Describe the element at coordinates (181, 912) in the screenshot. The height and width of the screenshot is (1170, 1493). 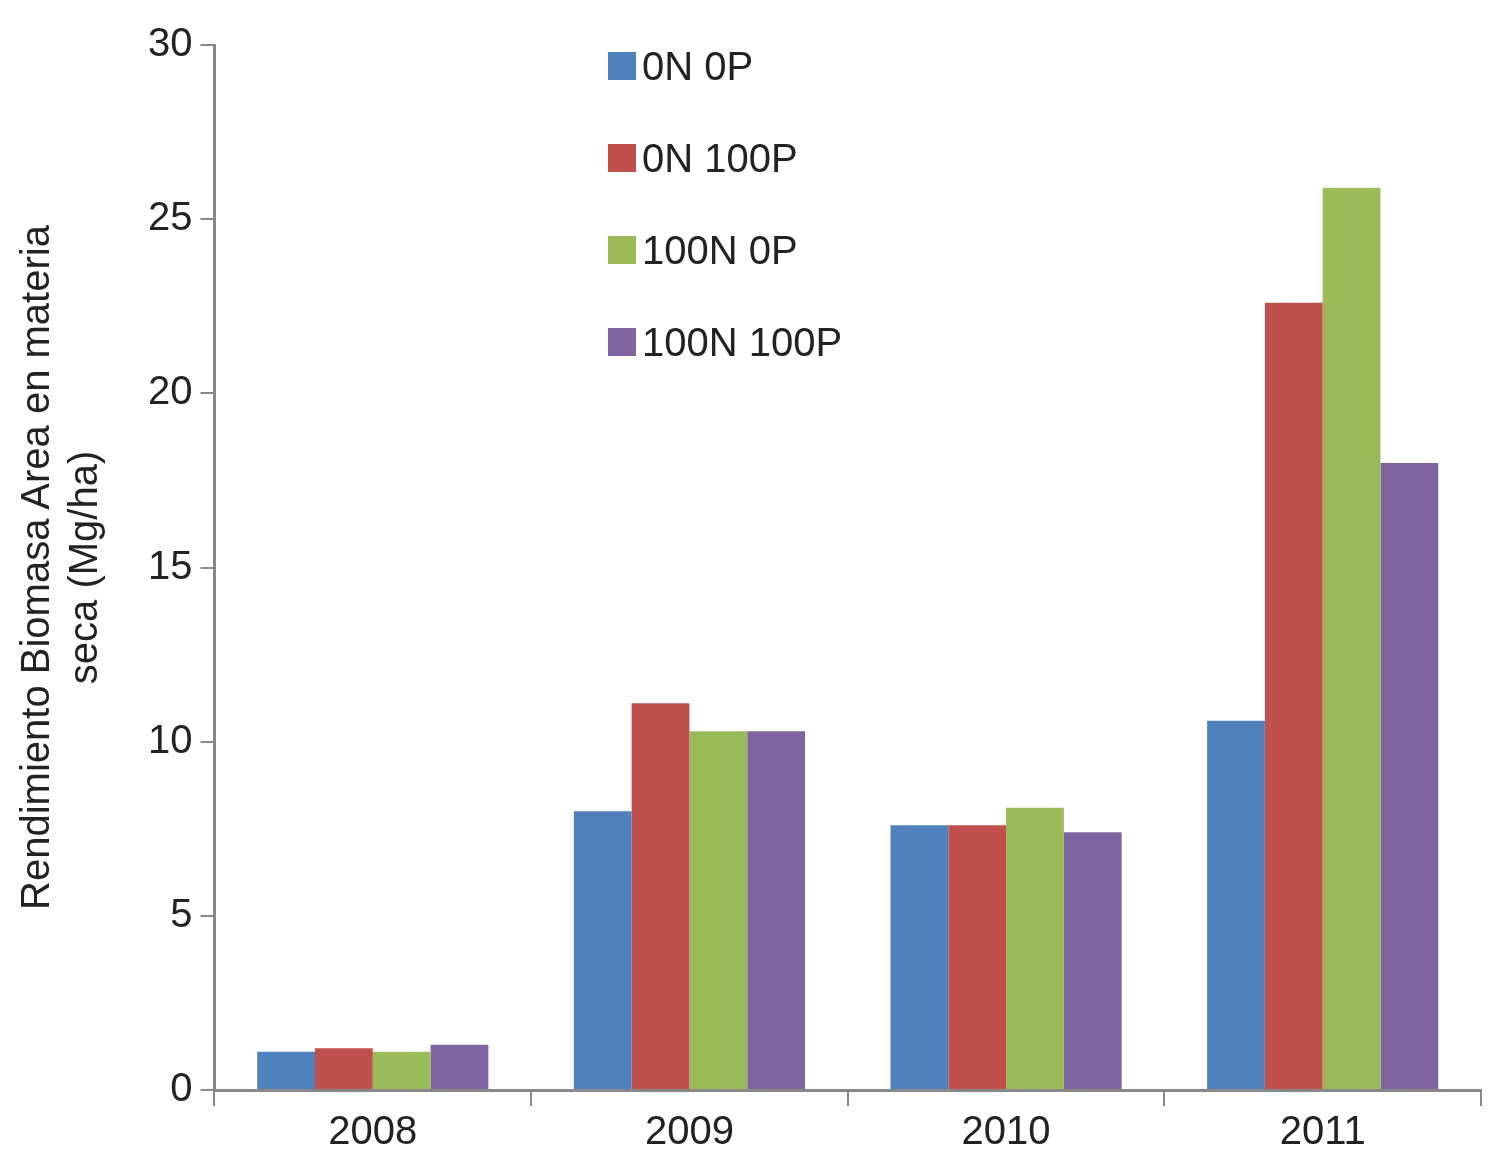
I see `y-tick-label: 5` at that location.